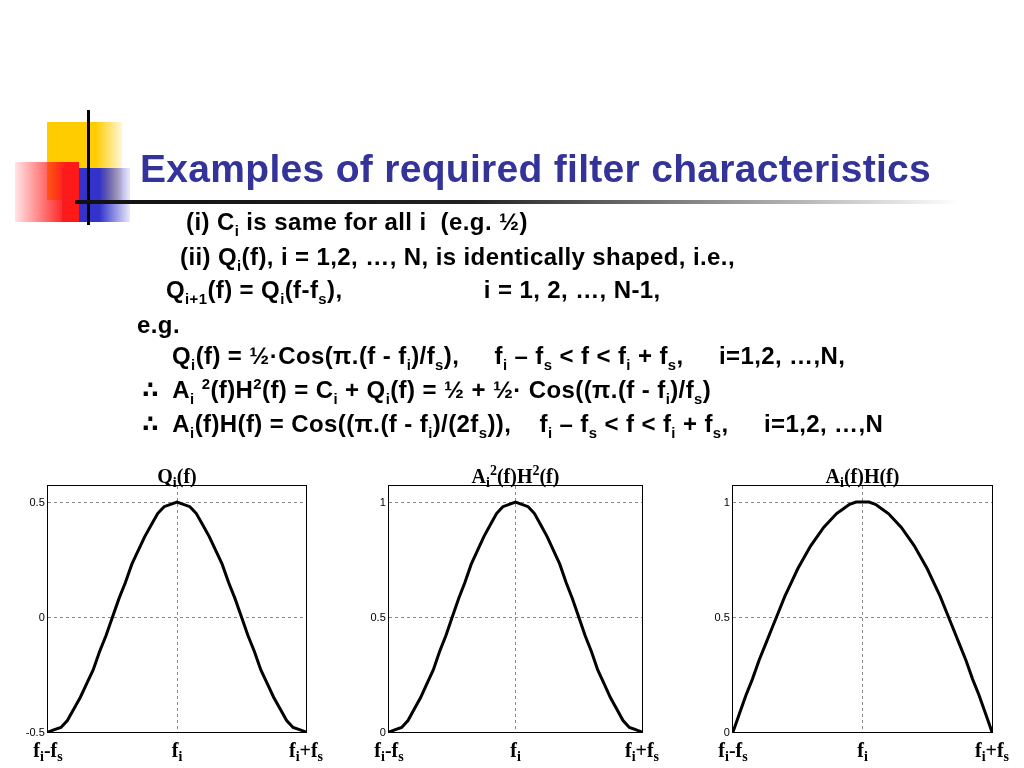 The width and height of the screenshot is (1024, 768). I want to click on text: Q$_{i+1}$(f) = Q$_{i}$(f-f$_{s}$), i = 1, 2, …, N-1,, so click(413, 291).